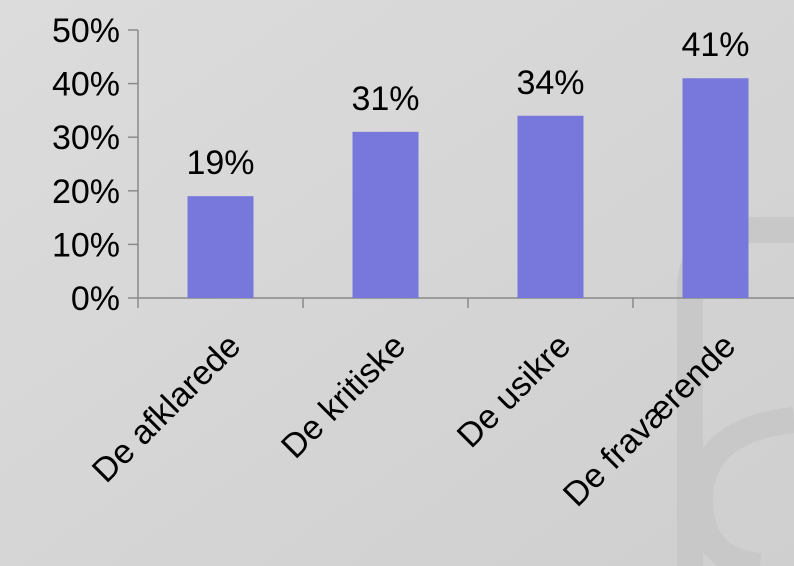  What do you see at coordinates (385, 99) in the screenshot?
I see `data-label: 31%` at bounding box center [385, 99].